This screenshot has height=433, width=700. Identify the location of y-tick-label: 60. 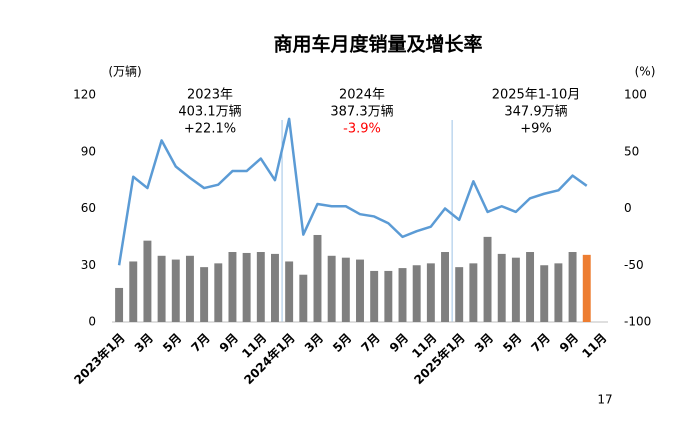
(88, 208).